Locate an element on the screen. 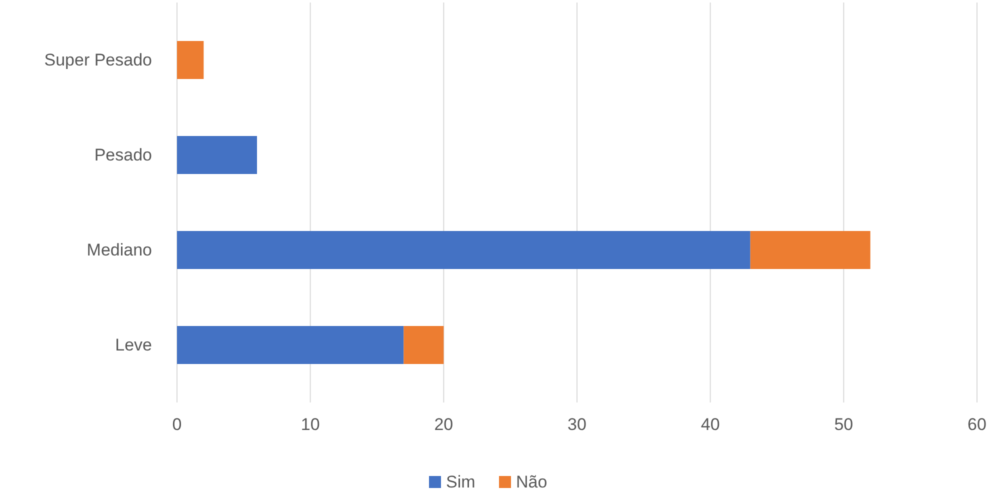 The image size is (998, 495). x-tick-label: 30 is located at coordinates (577, 424).